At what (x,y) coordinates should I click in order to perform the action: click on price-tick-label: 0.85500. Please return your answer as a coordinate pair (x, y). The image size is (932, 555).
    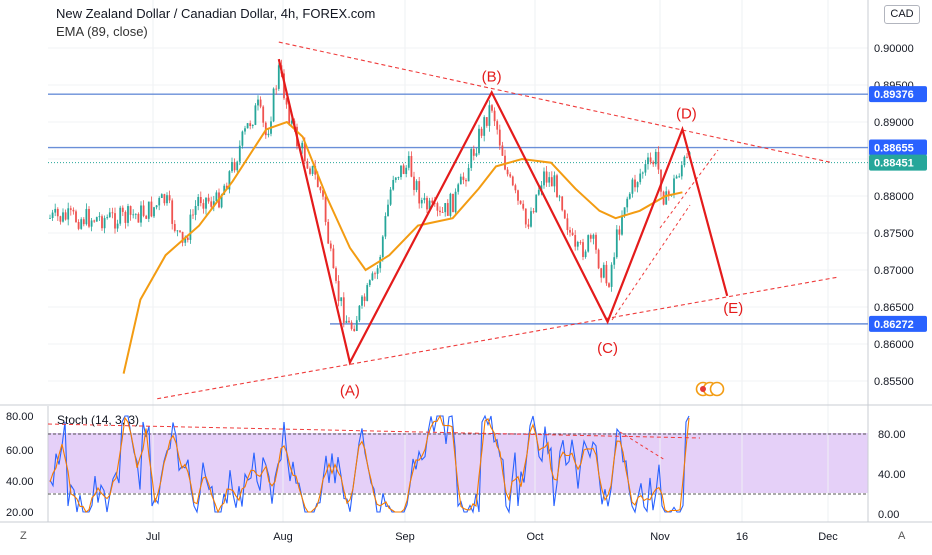
    Looking at the image, I should click on (894, 382).